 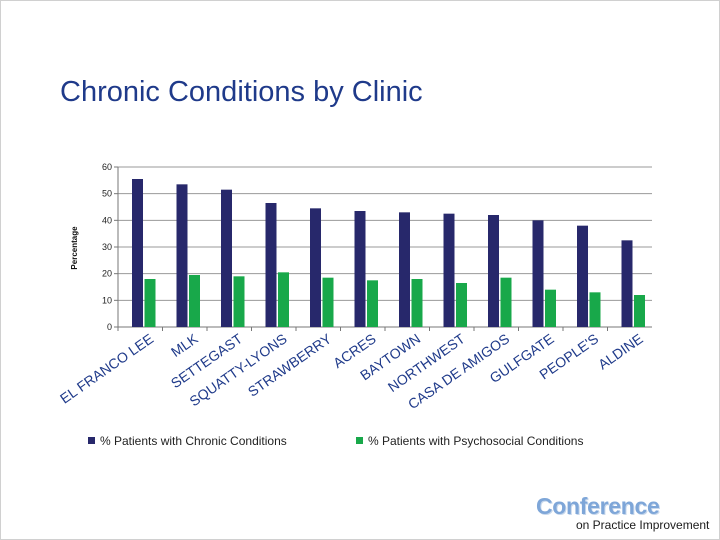 What do you see at coordinates (359, 440) in the screenshot?
I see `legend-swatch-psychosocial` at bounding box center [359, 440].